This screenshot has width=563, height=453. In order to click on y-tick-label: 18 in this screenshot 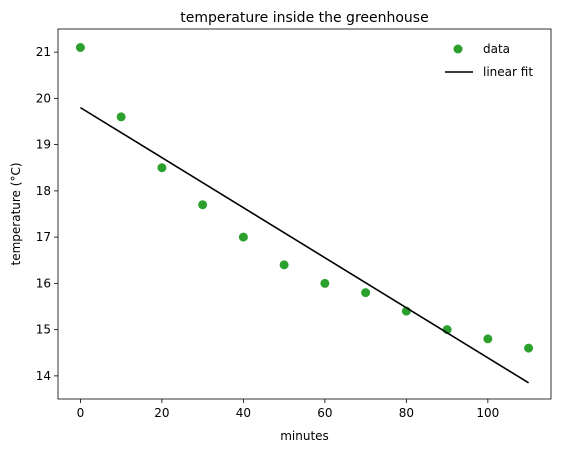, I will do `click(43, 191)`.